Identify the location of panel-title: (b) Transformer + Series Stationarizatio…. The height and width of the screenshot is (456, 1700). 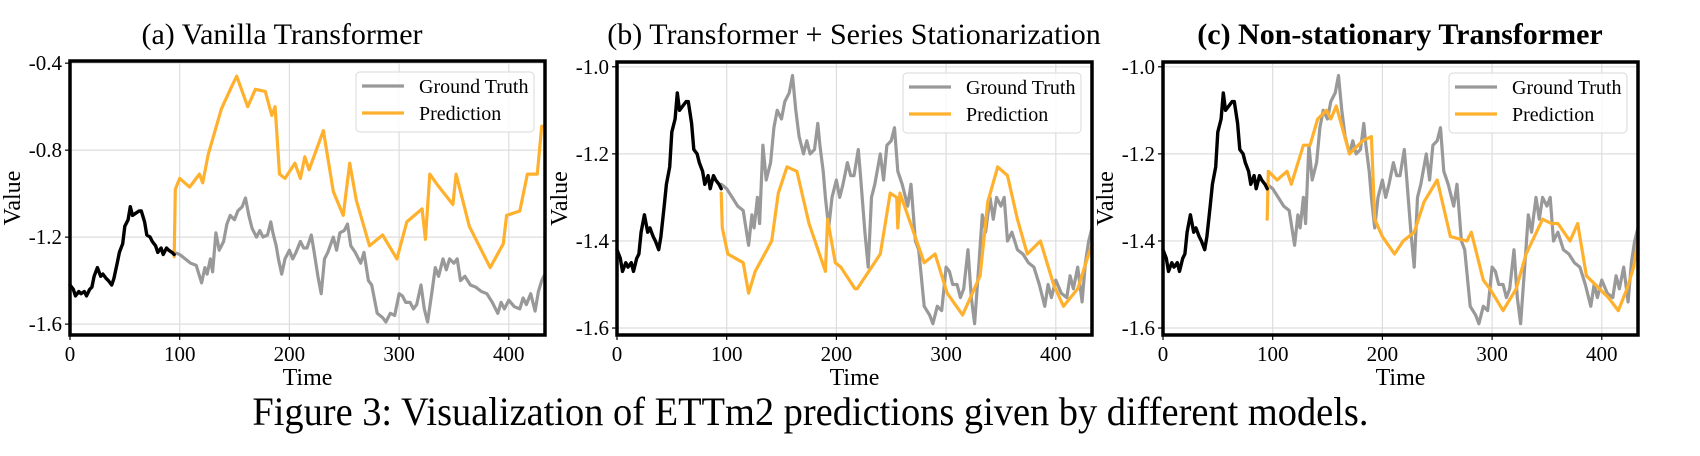
(854, 34).